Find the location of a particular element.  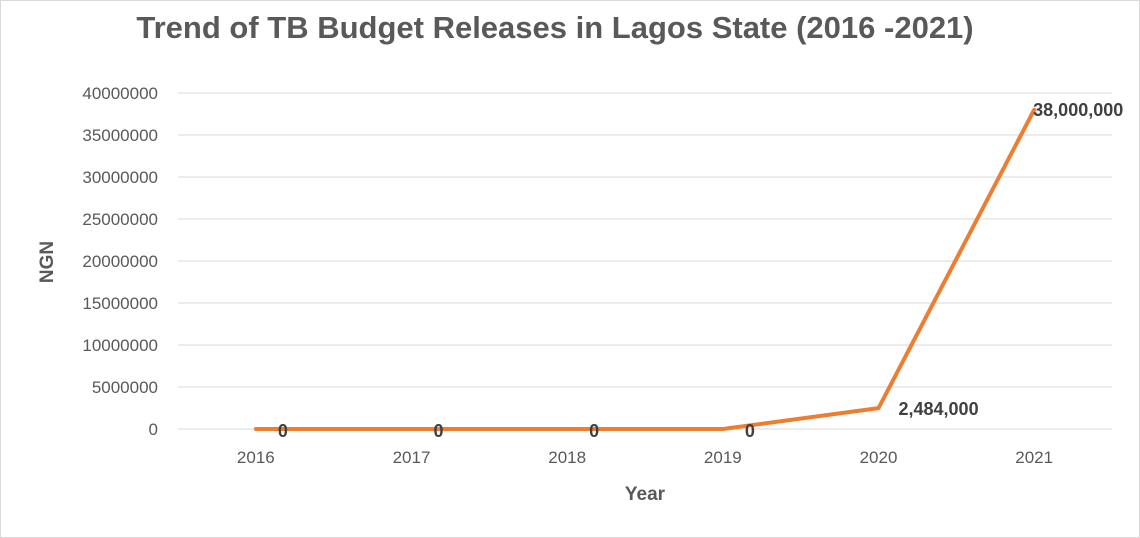

y-tick-label: 5000000 is located at coordinates (125, 387).